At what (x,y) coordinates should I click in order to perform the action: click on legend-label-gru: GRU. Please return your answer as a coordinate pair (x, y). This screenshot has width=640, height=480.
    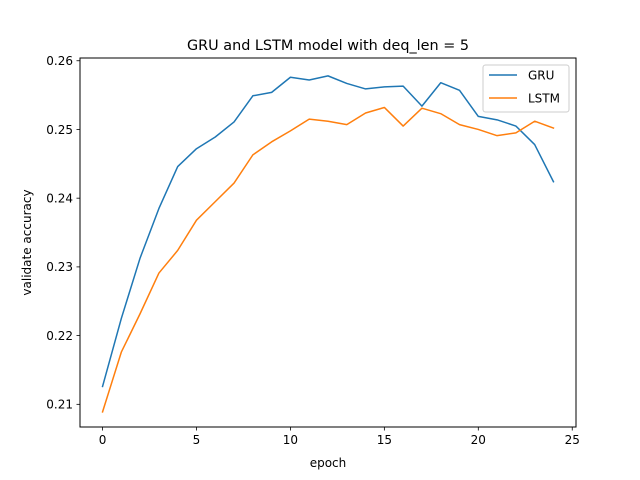
    Looking at the image, I should click on (541, 76).